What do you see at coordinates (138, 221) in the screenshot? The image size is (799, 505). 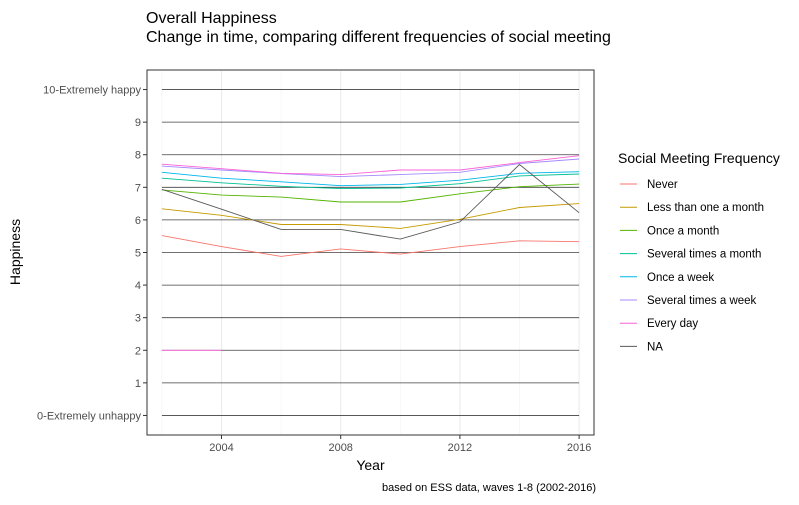 I see `y-tick-label: 6` at bounding box center [138, 221].